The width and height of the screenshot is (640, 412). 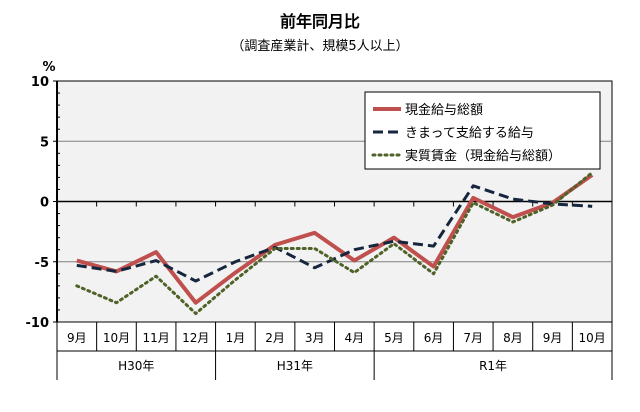 What do you see at coordinates (444, 110) in the screenshot?
I see `legend-label: 現金給与総額` at bounding box center [444, 110].